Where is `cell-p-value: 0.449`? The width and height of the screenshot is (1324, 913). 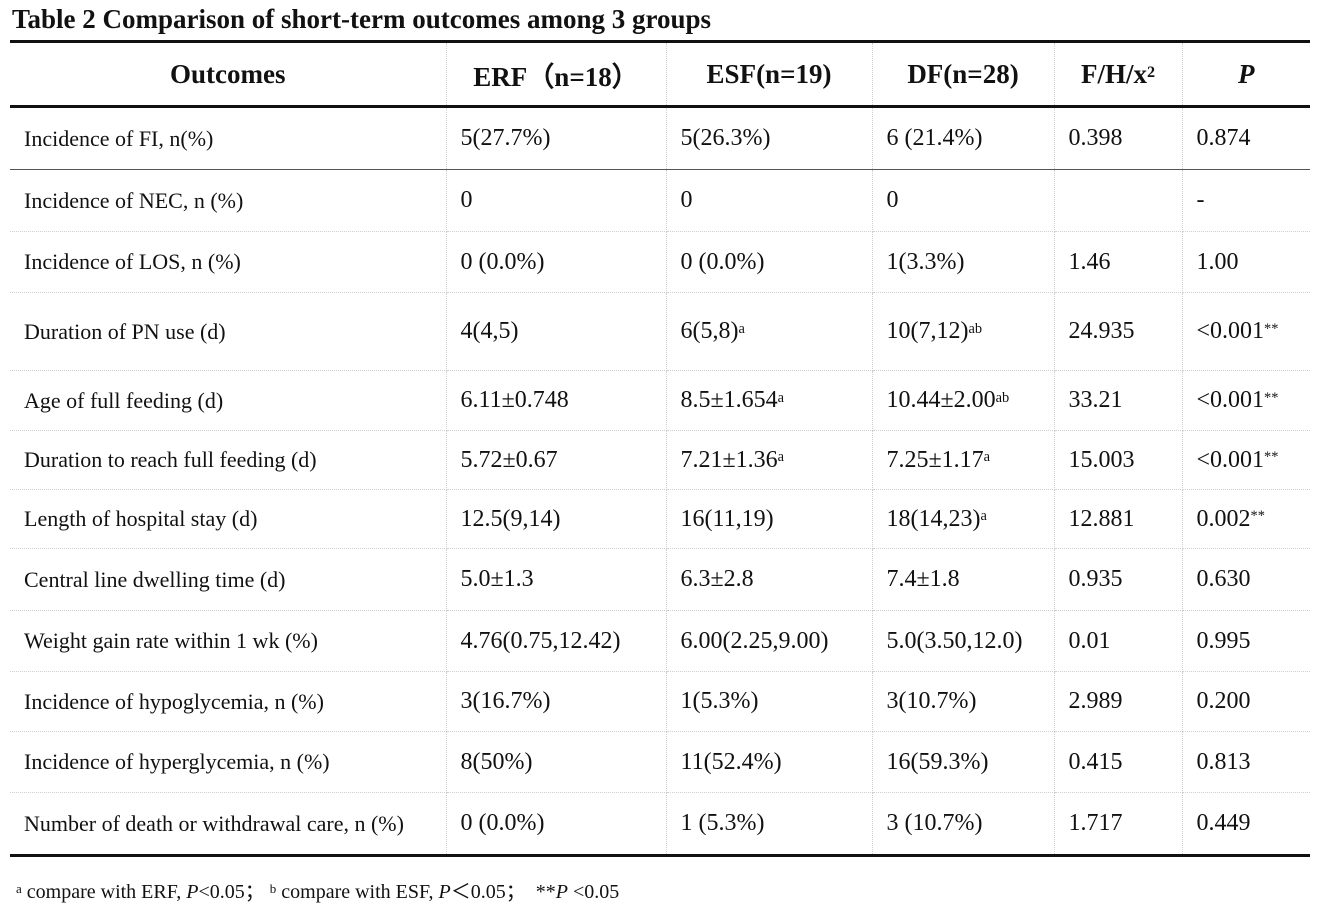
cell-p-value: 0.449 is located at coordinates (1223, 823).